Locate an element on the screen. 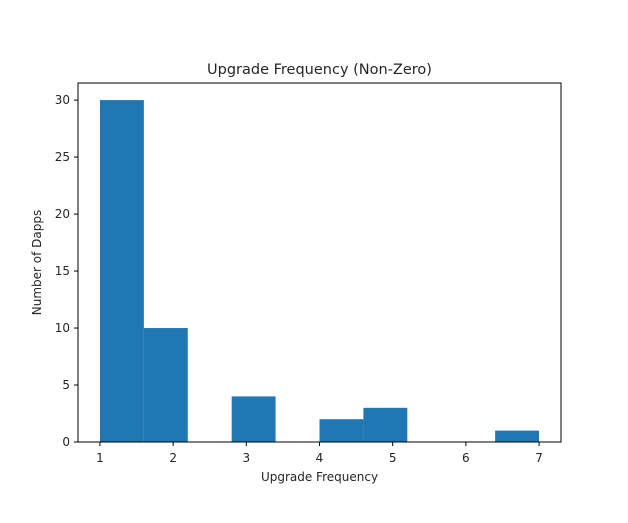  y-tick-label: 10 is located at coordinates (62, 328).